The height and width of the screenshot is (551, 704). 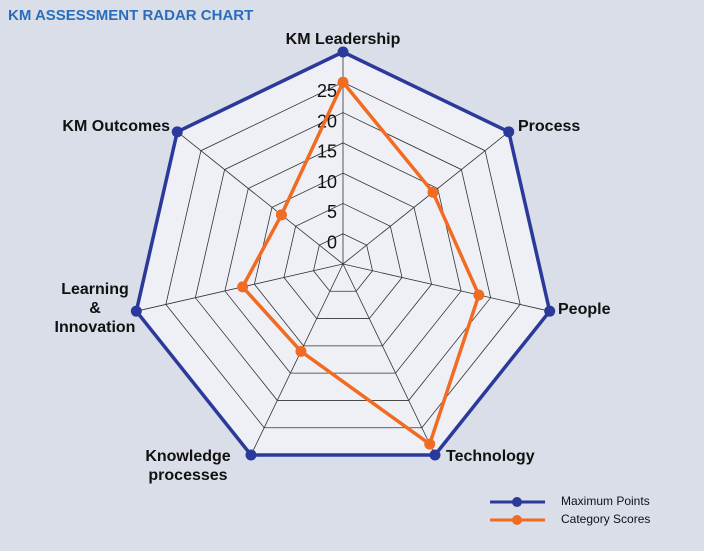 I want to click on category-label: KM Outcomes, so click(x=116, y=126).